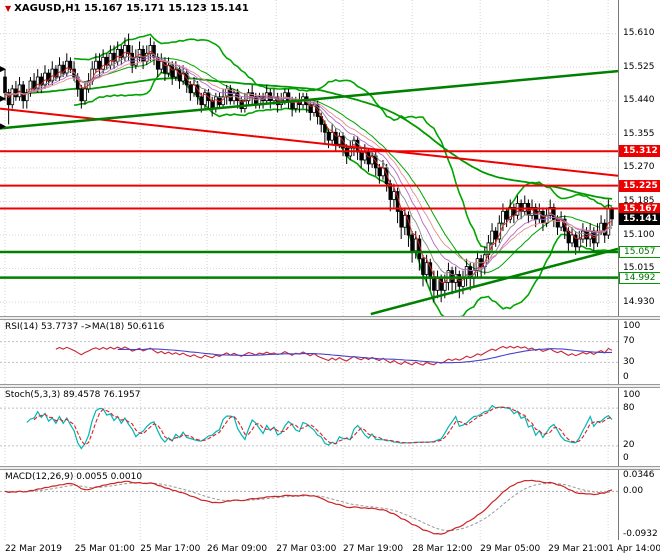  What do you see at coordinates (578, 549) in the screenshot?
I see `time-axis-label: 29 Mar 21:00` at bounding box center [578, 549].